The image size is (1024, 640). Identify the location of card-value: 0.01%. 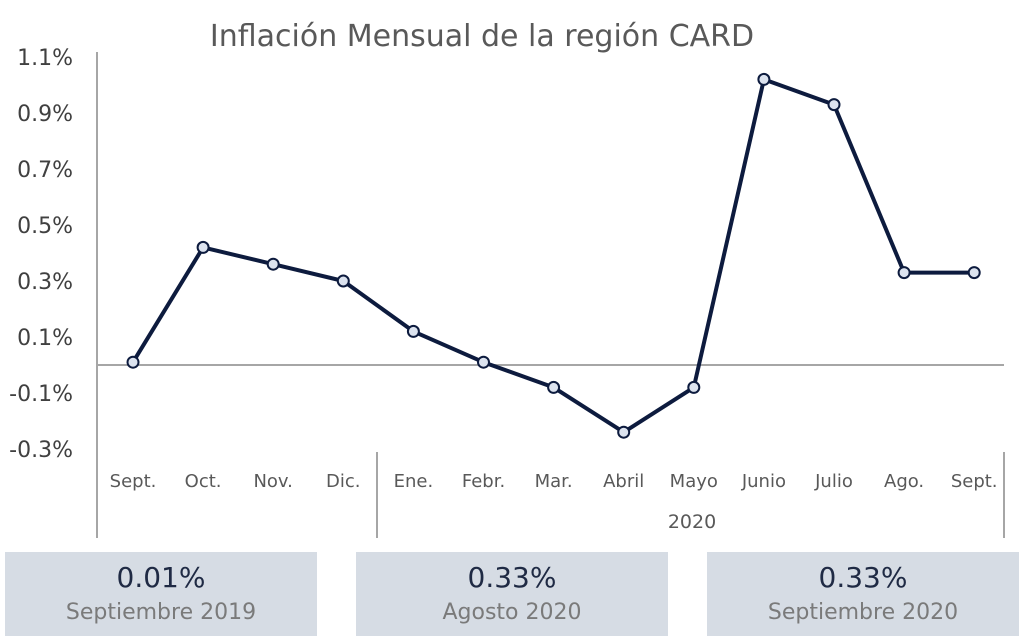
(161, 577).